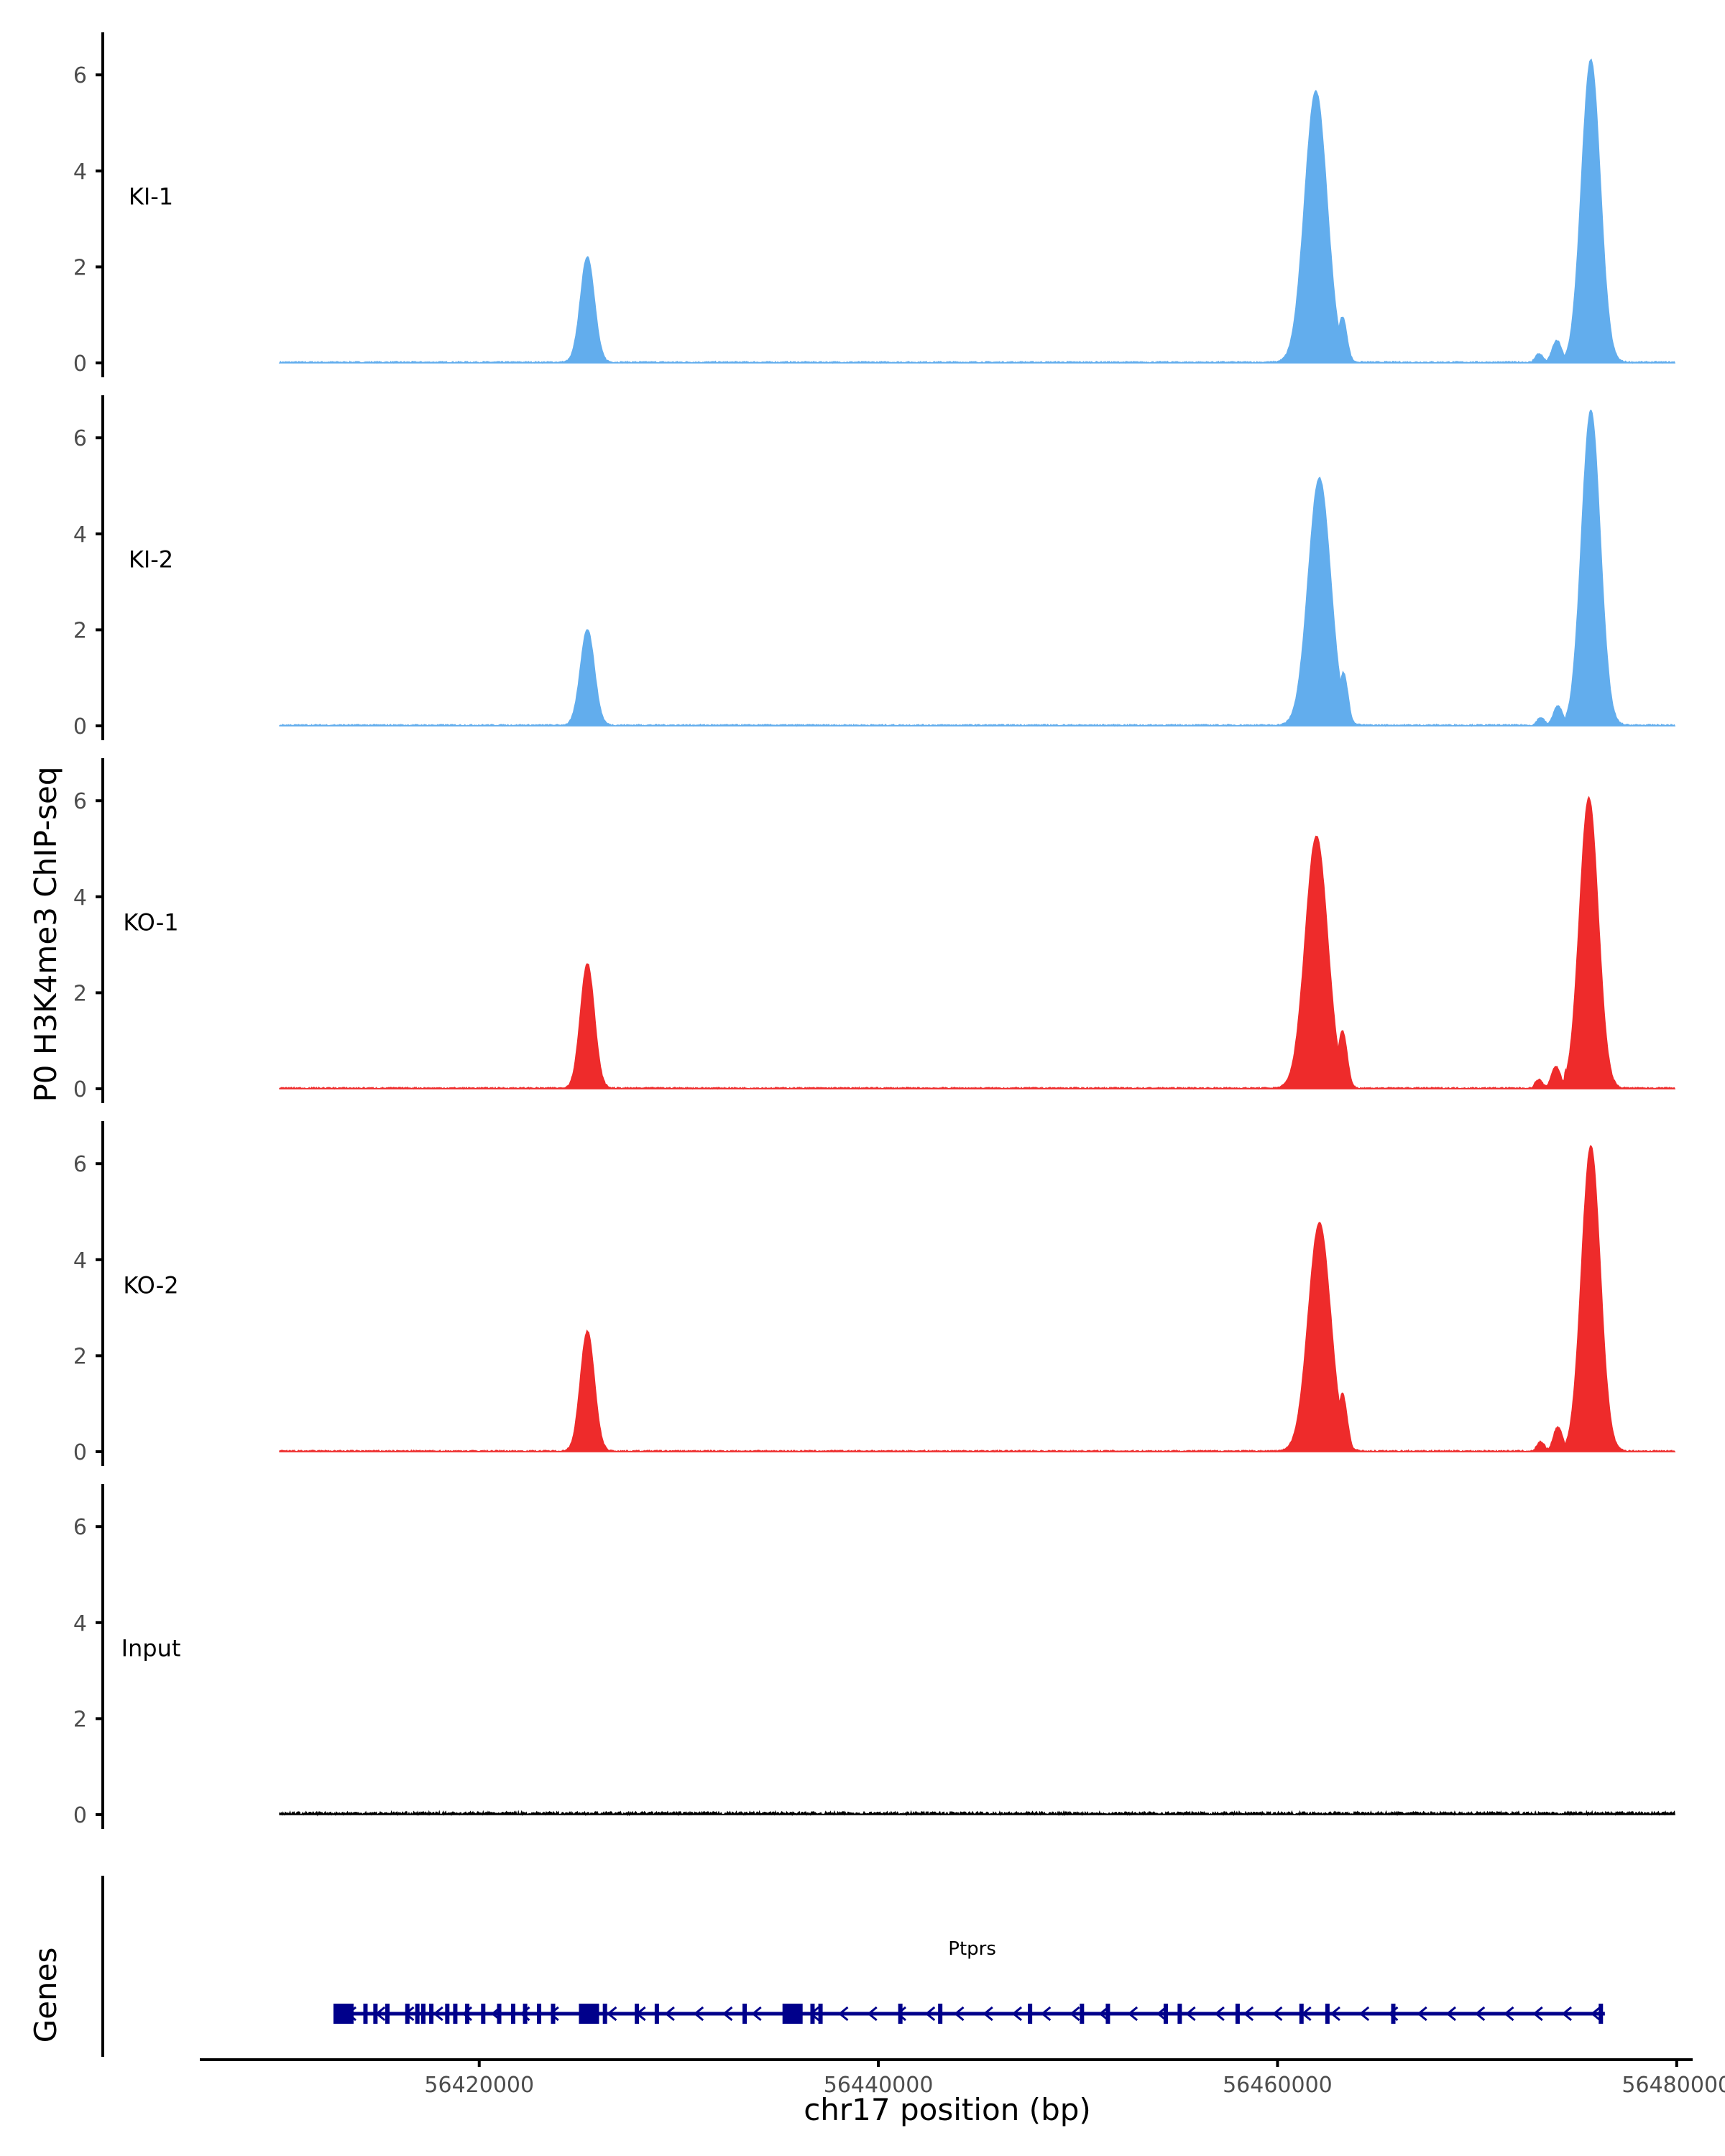 The width and height of the screenshot is (1725, 2156). Describe the element at coordinates (1673, 2085) in the screenshot. I see `x-tick-label: 56480000` at that location.